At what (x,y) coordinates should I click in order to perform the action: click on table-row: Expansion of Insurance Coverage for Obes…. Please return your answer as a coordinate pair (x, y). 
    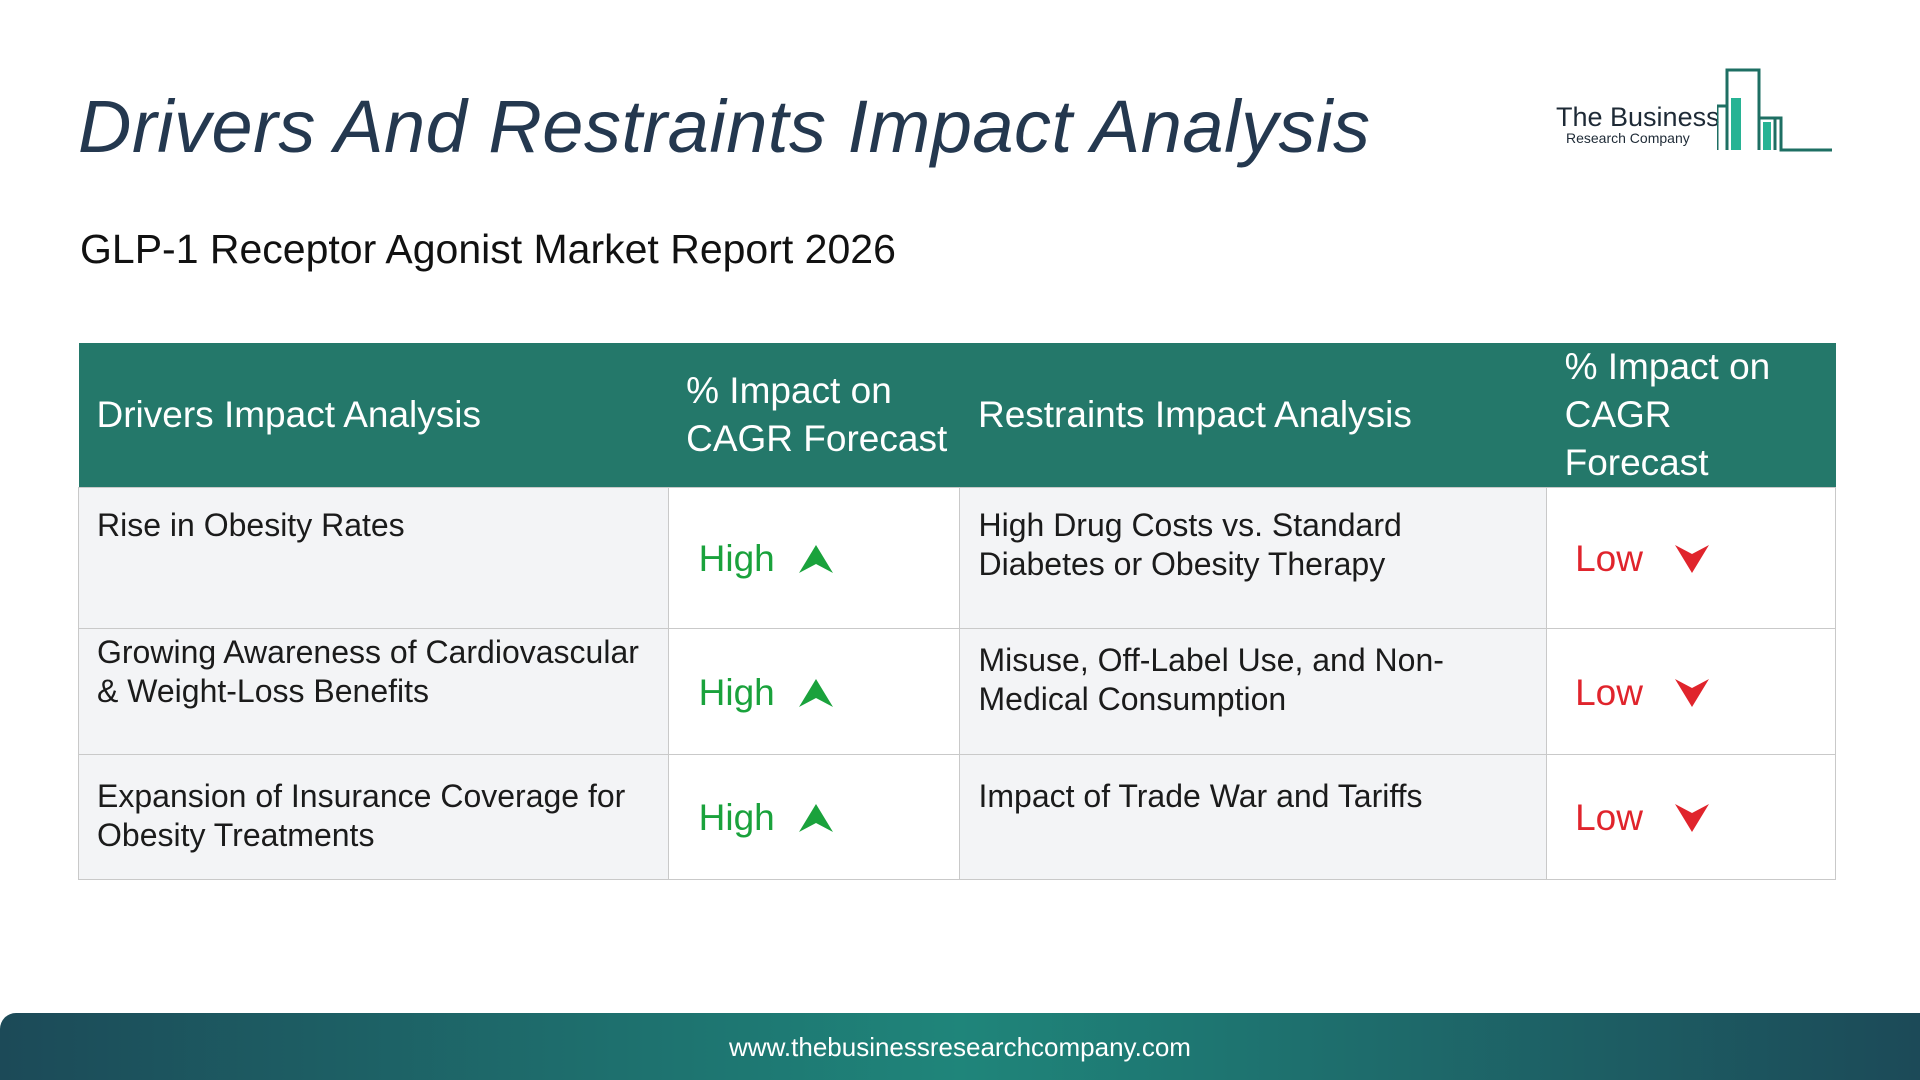
    Looking at the image, I should click on (957, 817).